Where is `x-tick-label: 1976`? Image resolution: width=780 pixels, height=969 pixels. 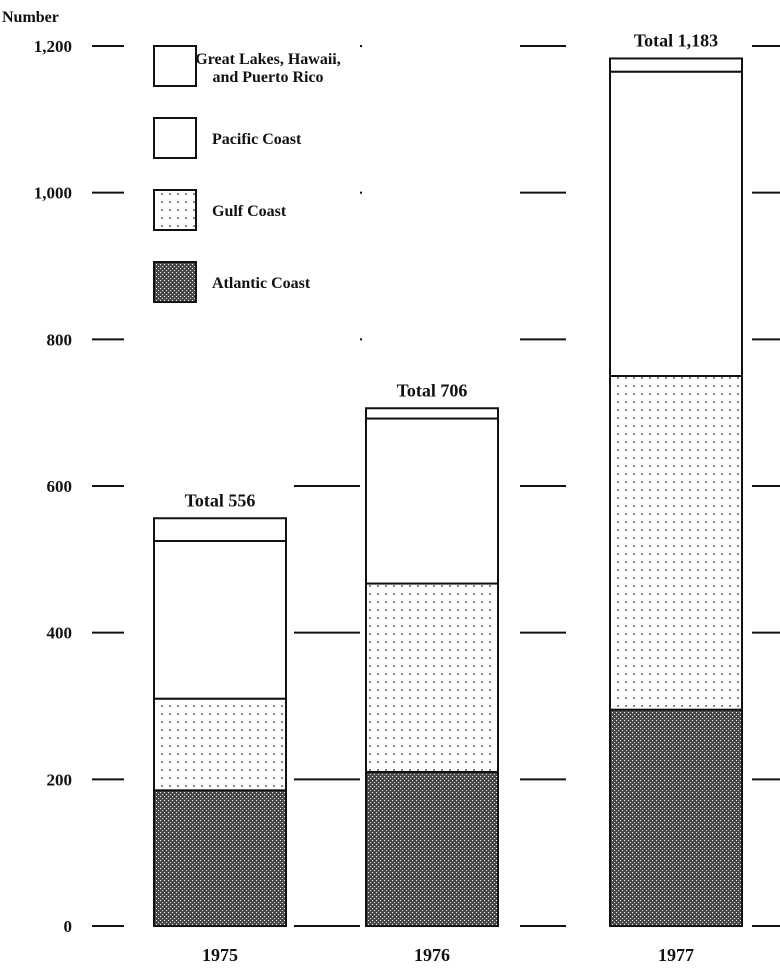 x-tick-label: 1976 is located at coordinates (432, 955).